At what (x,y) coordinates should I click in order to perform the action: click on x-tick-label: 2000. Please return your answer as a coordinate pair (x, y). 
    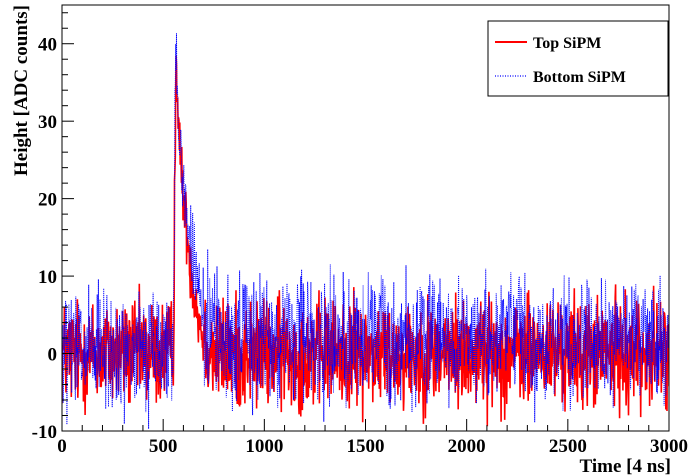
    Looking at the image, I should click on (467, 446).